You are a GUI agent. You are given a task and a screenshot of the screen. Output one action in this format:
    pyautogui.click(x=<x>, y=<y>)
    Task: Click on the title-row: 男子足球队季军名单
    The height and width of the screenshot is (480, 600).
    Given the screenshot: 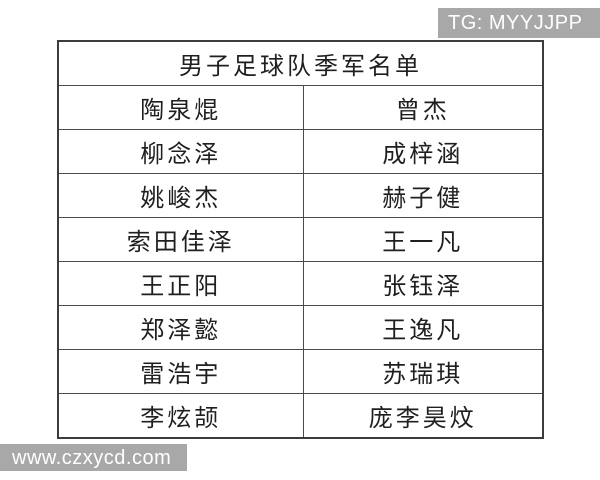 What is the action you would take?
    pyautogui.click(x=300, y=63)
    